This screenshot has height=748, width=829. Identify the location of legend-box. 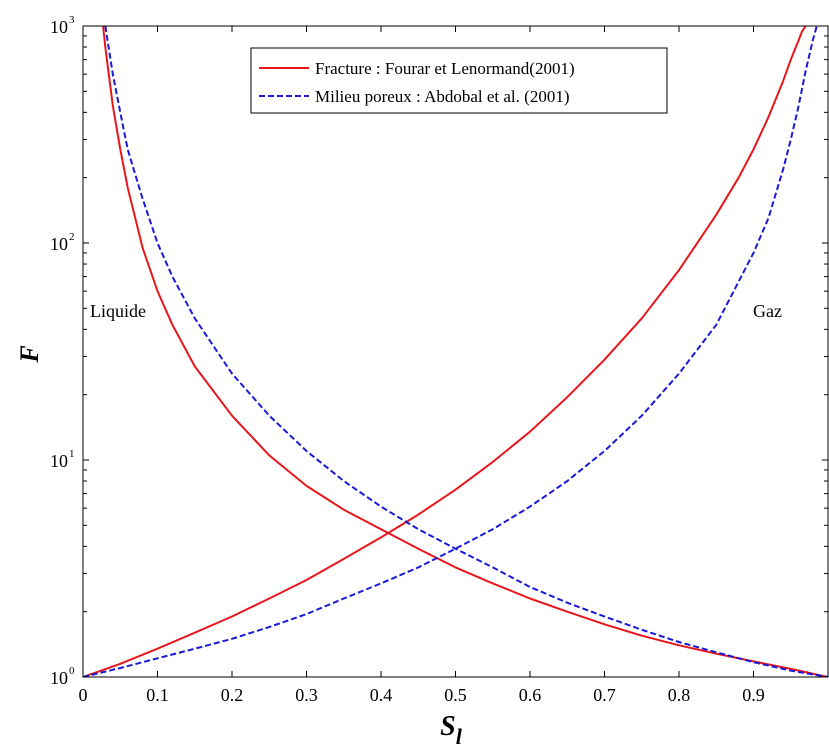
(459, 80).